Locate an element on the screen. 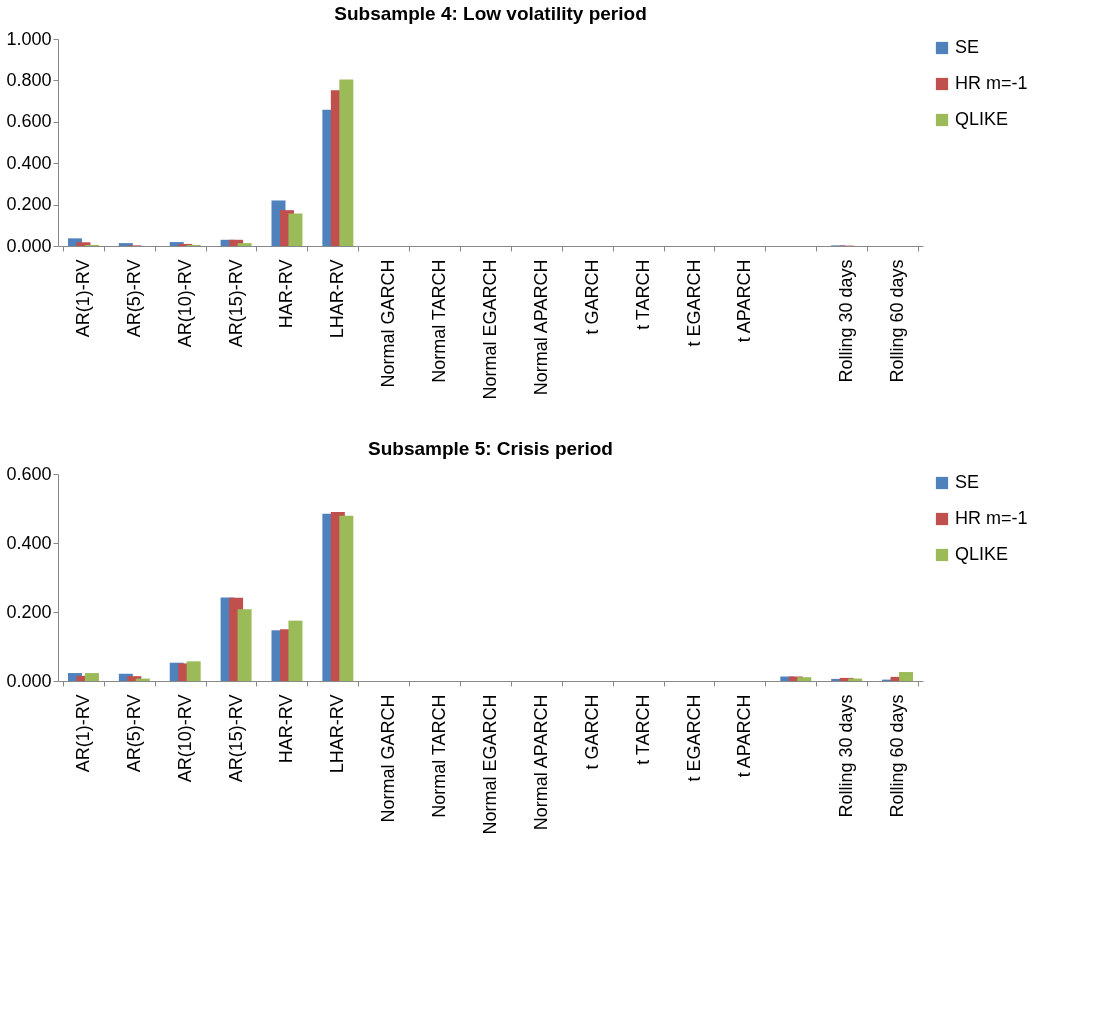 The height and width of the screenshot is (1010, 1103). chart-title: Subsample 5: Crisis period is located at coordinates (490, 448).